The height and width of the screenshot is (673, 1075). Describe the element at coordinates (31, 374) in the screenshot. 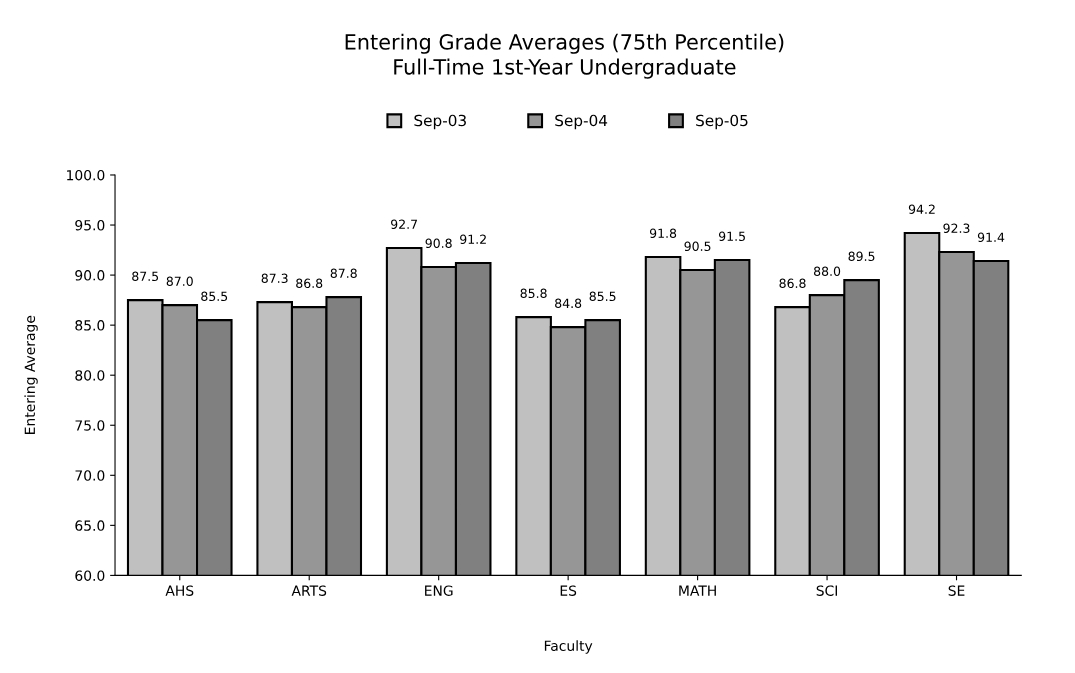

I see `y-axis-title: Entering Average` at that location.